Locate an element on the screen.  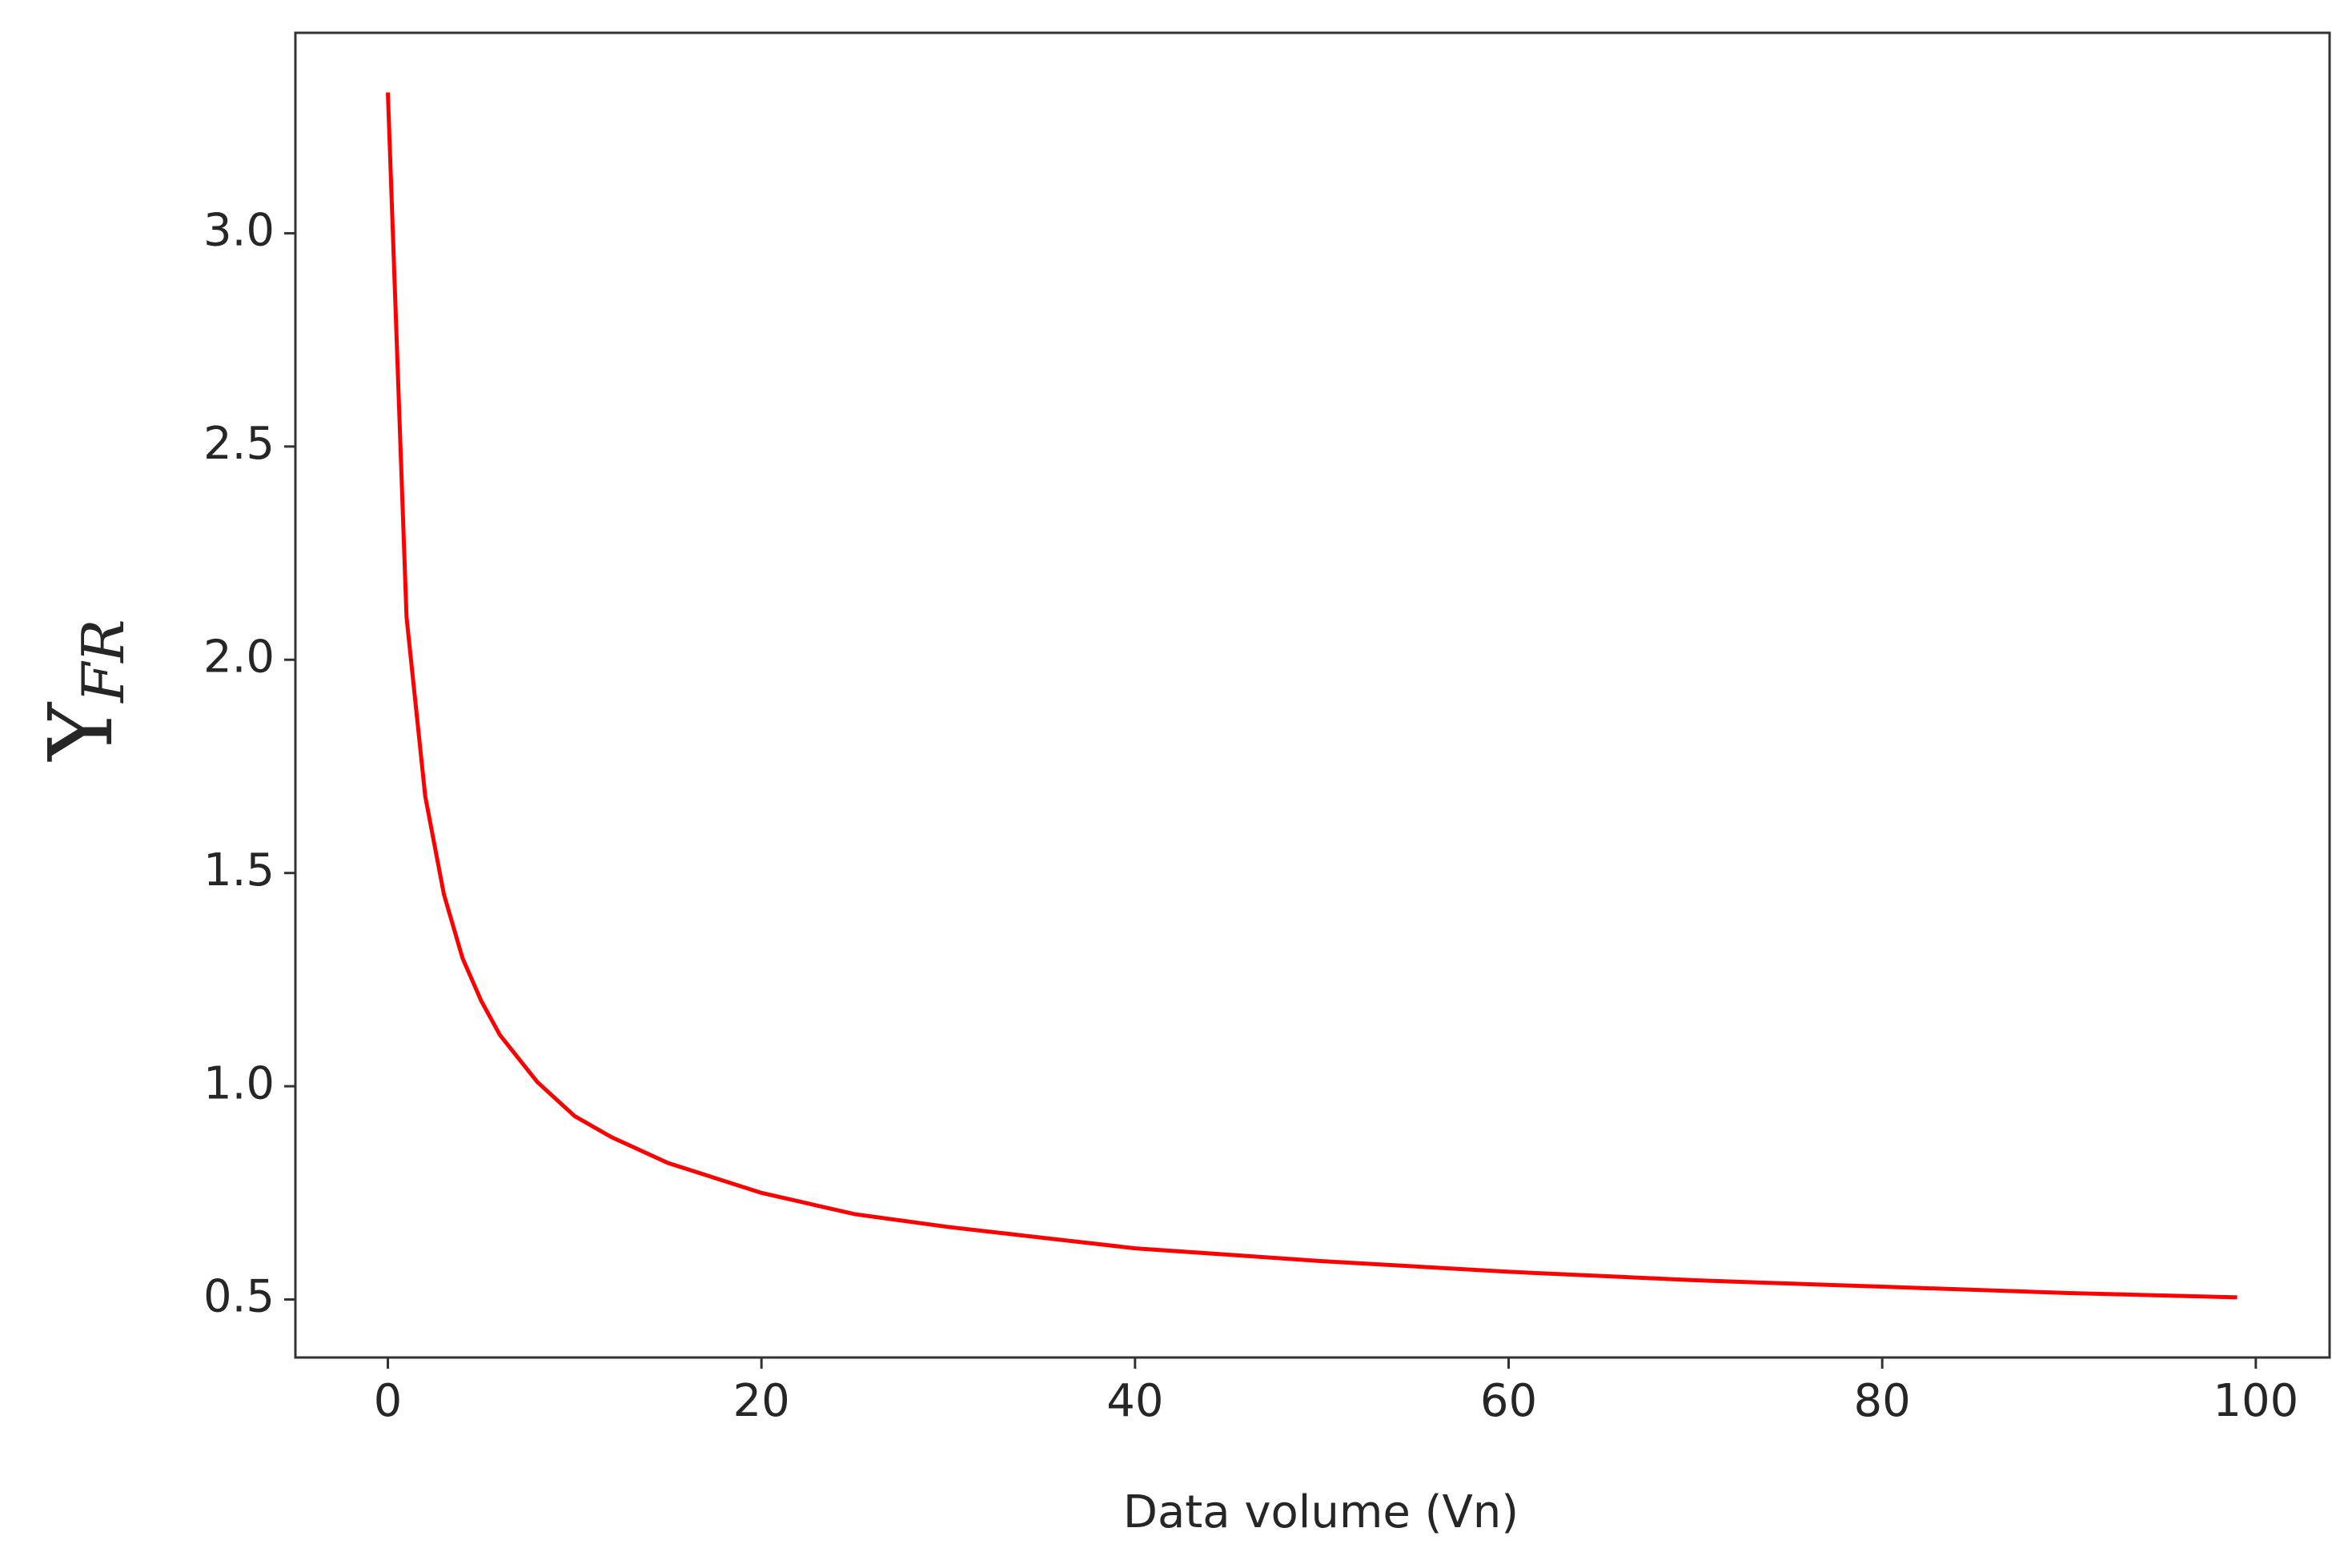
x-tick-label: 20 is located at coordinates (761, 1401).